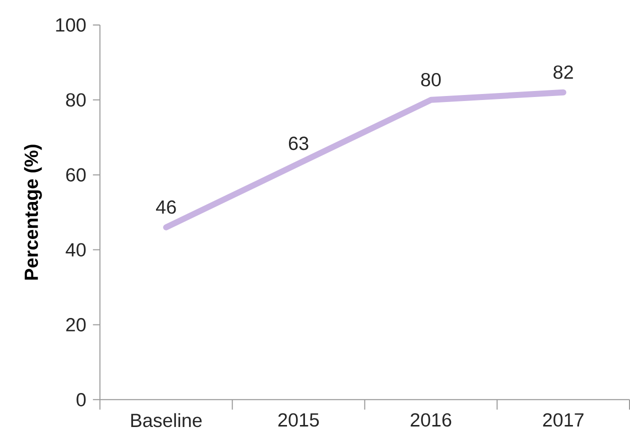 The image size is (630, 442). What do you see at coordinates (166, 207) in the screenshot?
I see `data-label: 46` at bounding box center [166, 207].